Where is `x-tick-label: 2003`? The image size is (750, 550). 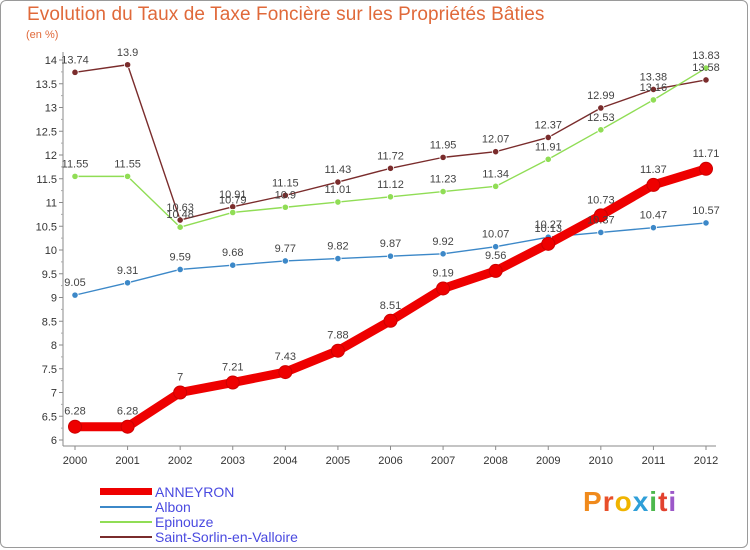 x-tick-label: 2003 is located at coordinates (233, 461).